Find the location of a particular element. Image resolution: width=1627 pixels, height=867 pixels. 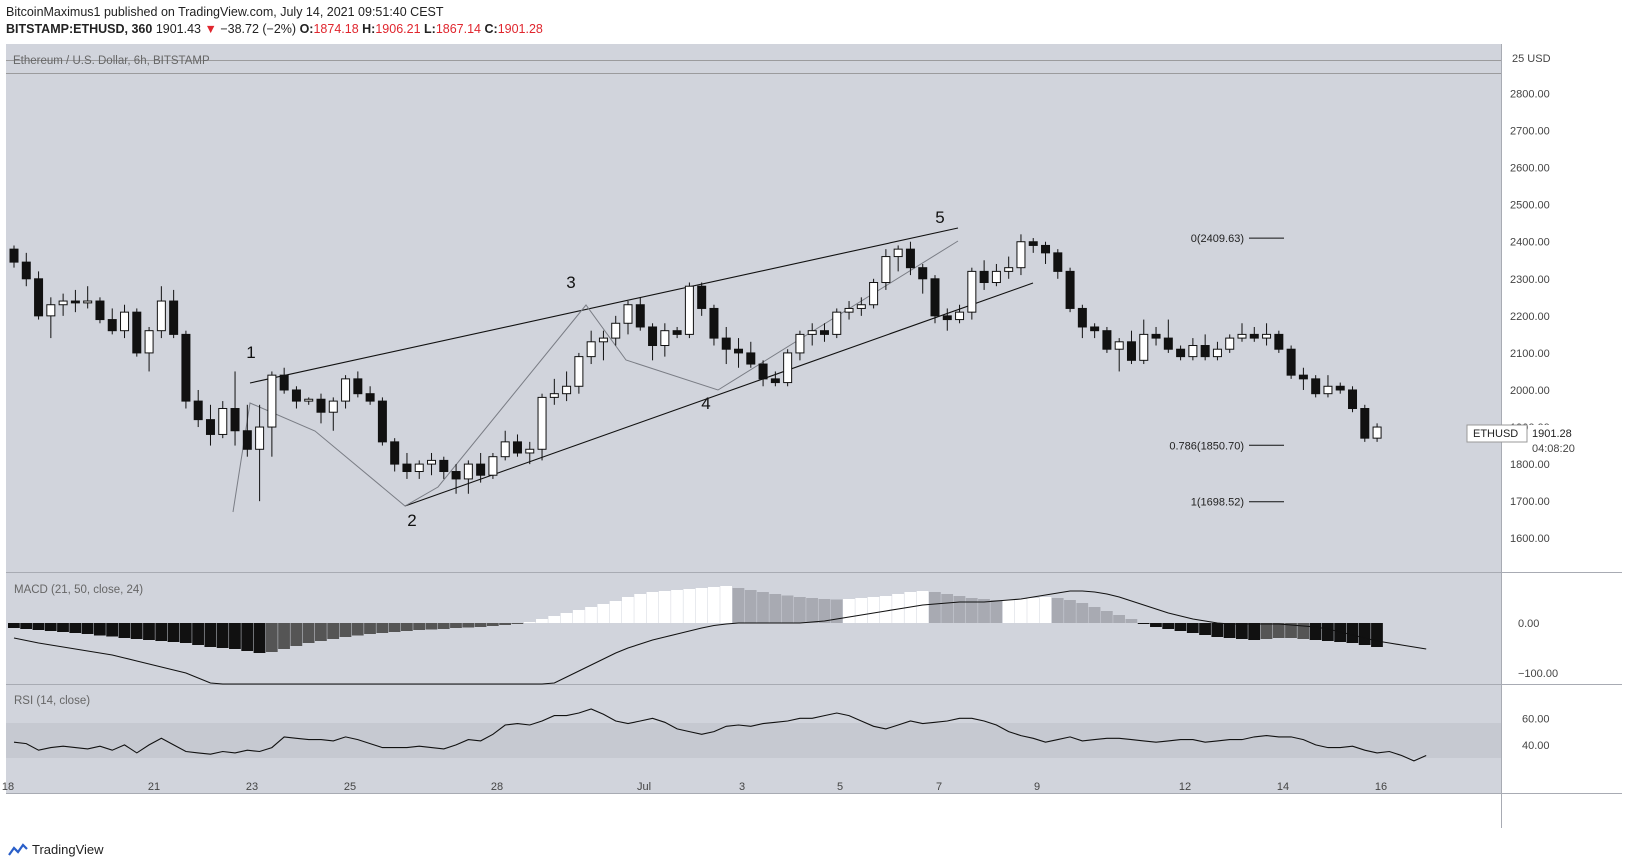

time-tick-label: 12 is located at coordinates (1185, 787).